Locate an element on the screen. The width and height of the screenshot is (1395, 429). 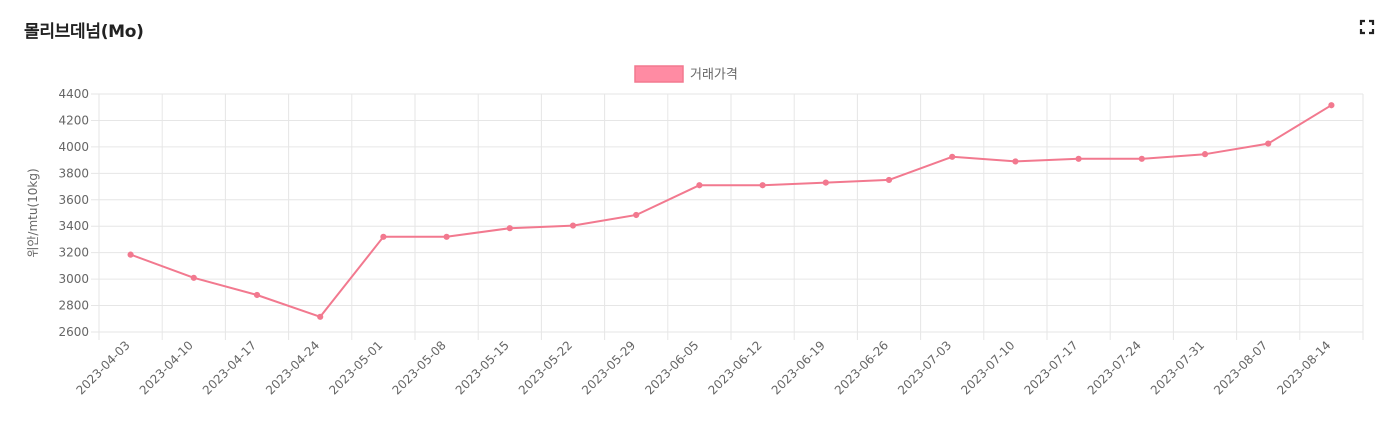
x-tick-label: 2023-07-17 is located at coordinates (1051, 367).